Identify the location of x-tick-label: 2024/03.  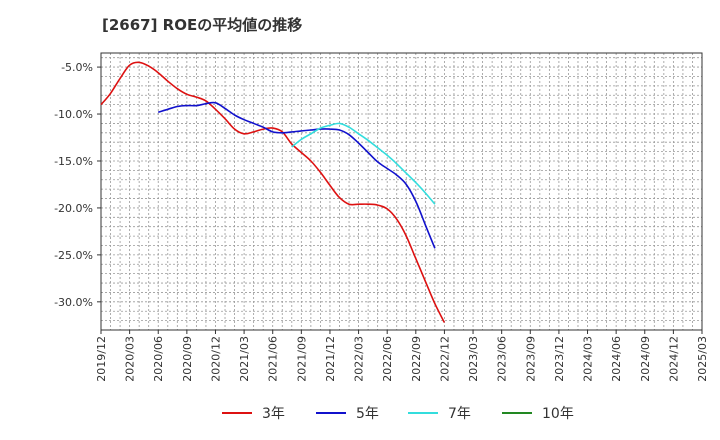
(588, 359).